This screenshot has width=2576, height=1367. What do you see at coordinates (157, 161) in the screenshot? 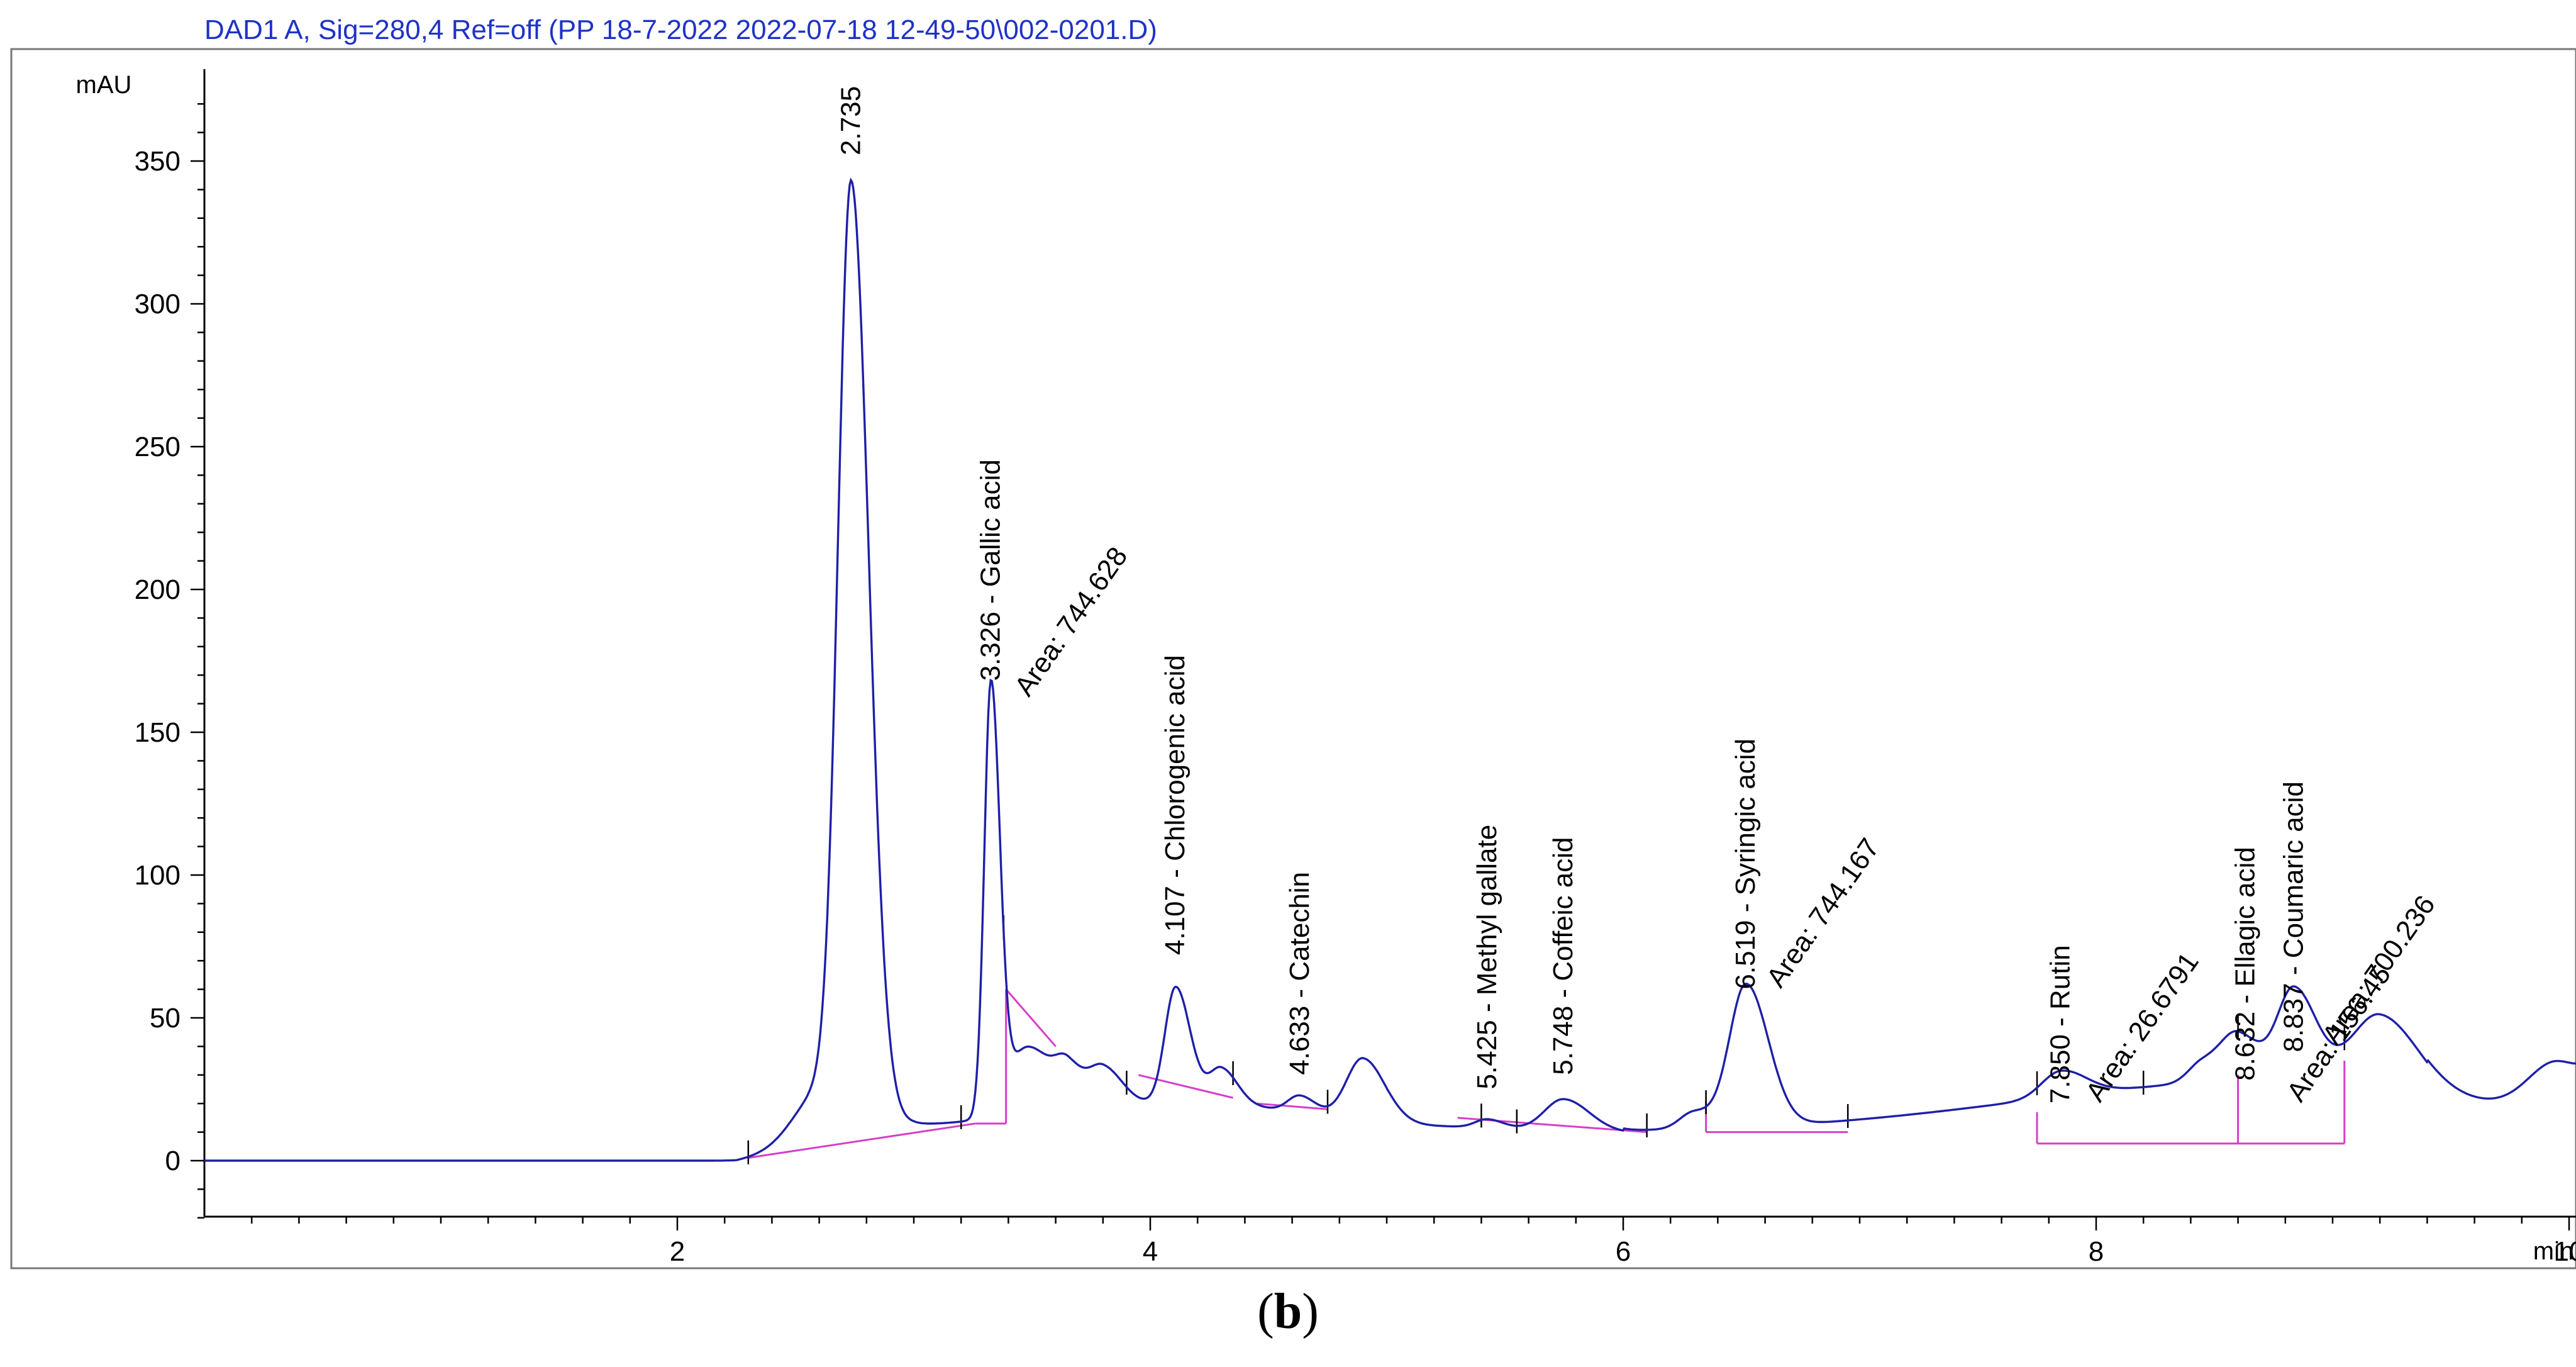
I see `y-tick-label: 350` at bounding box center [157, 161].